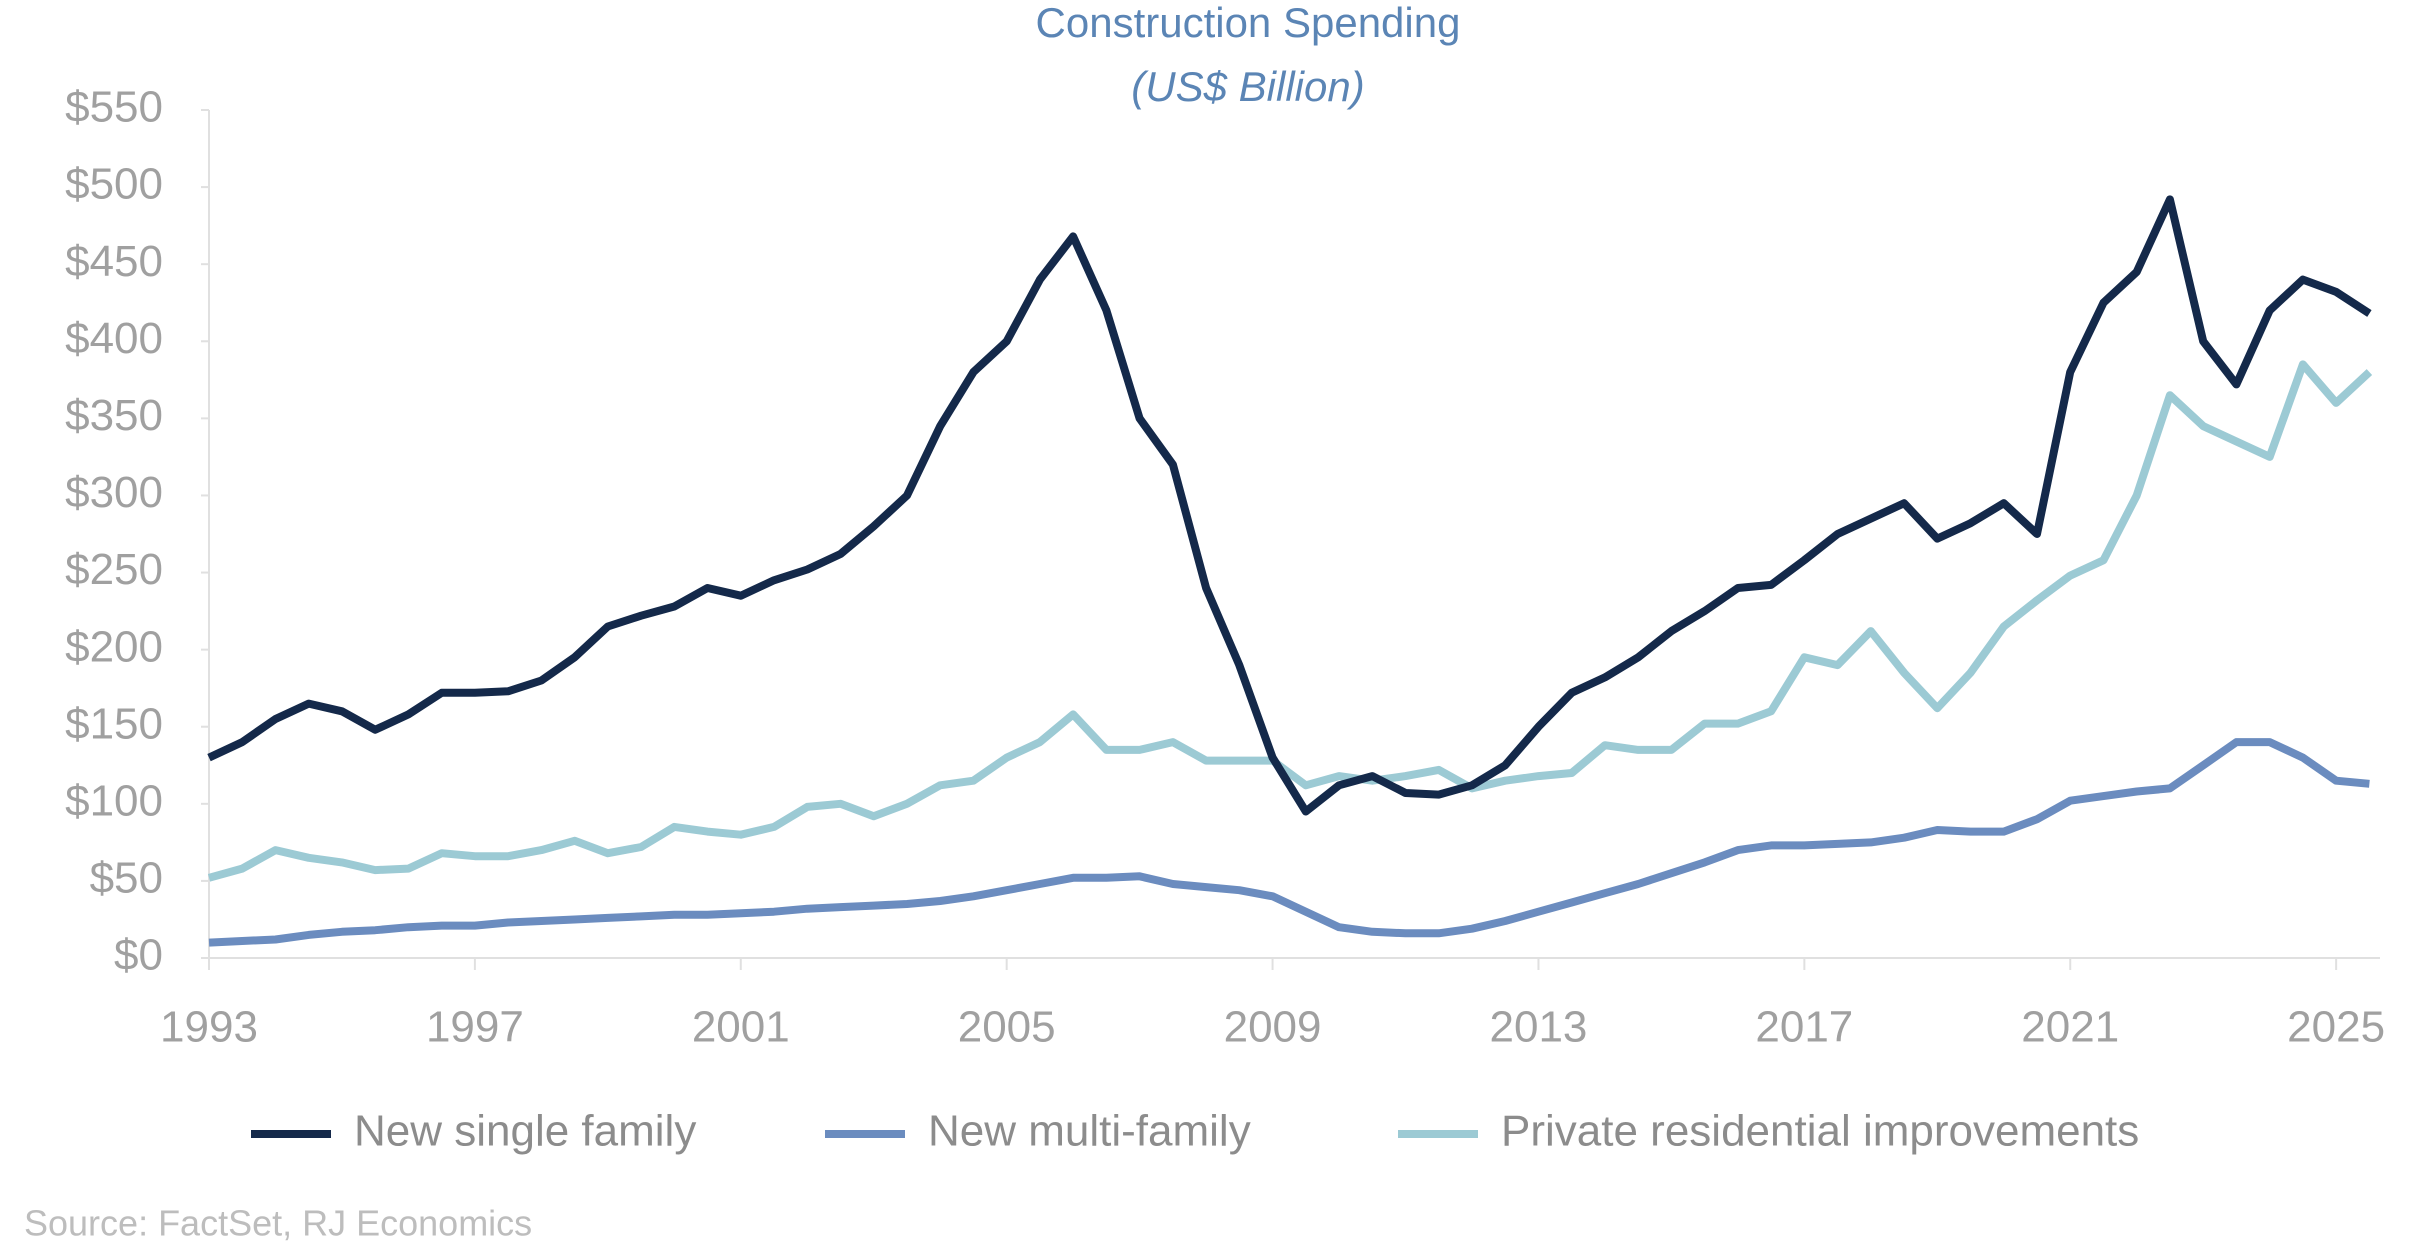  What do you see at coordinates (126, 878) in the screenshot?
I see `y-tick-label: $50` at bounding box center [126, 878].